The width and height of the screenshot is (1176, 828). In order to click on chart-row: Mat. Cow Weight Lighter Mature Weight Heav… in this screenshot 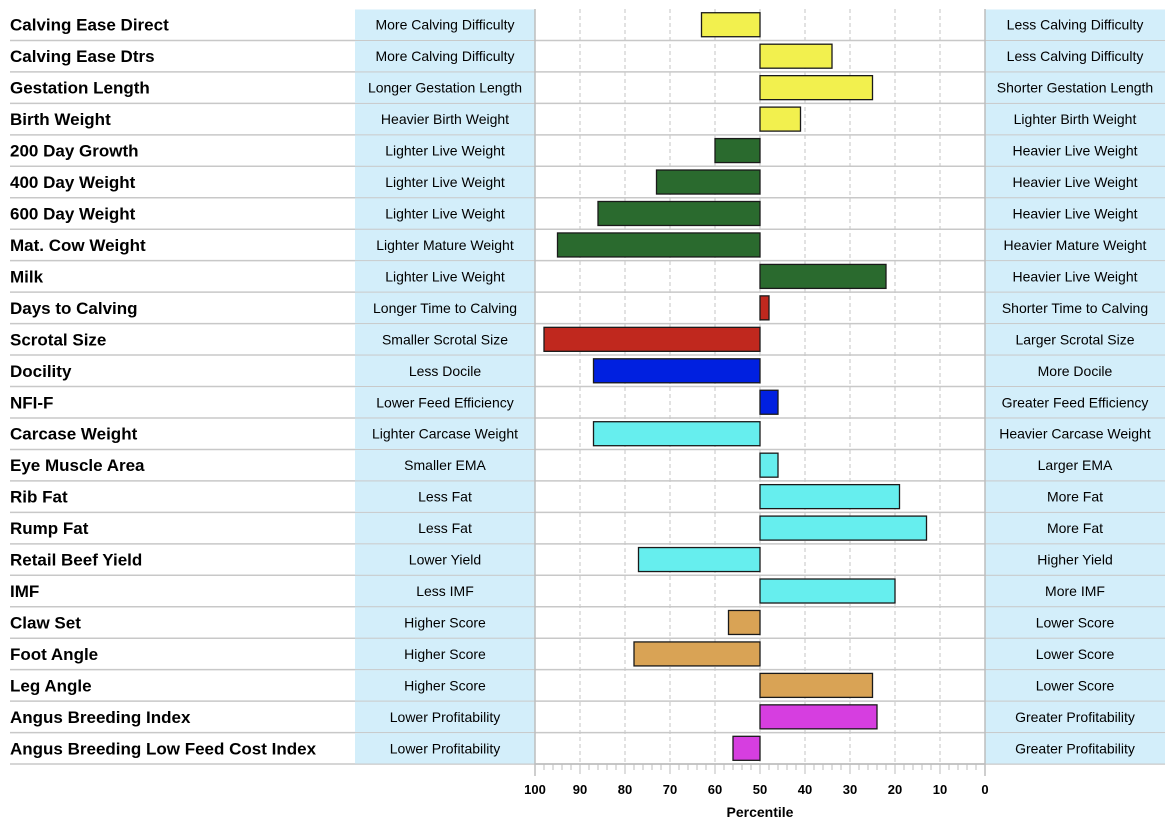, I will do `click(587, 245)`.